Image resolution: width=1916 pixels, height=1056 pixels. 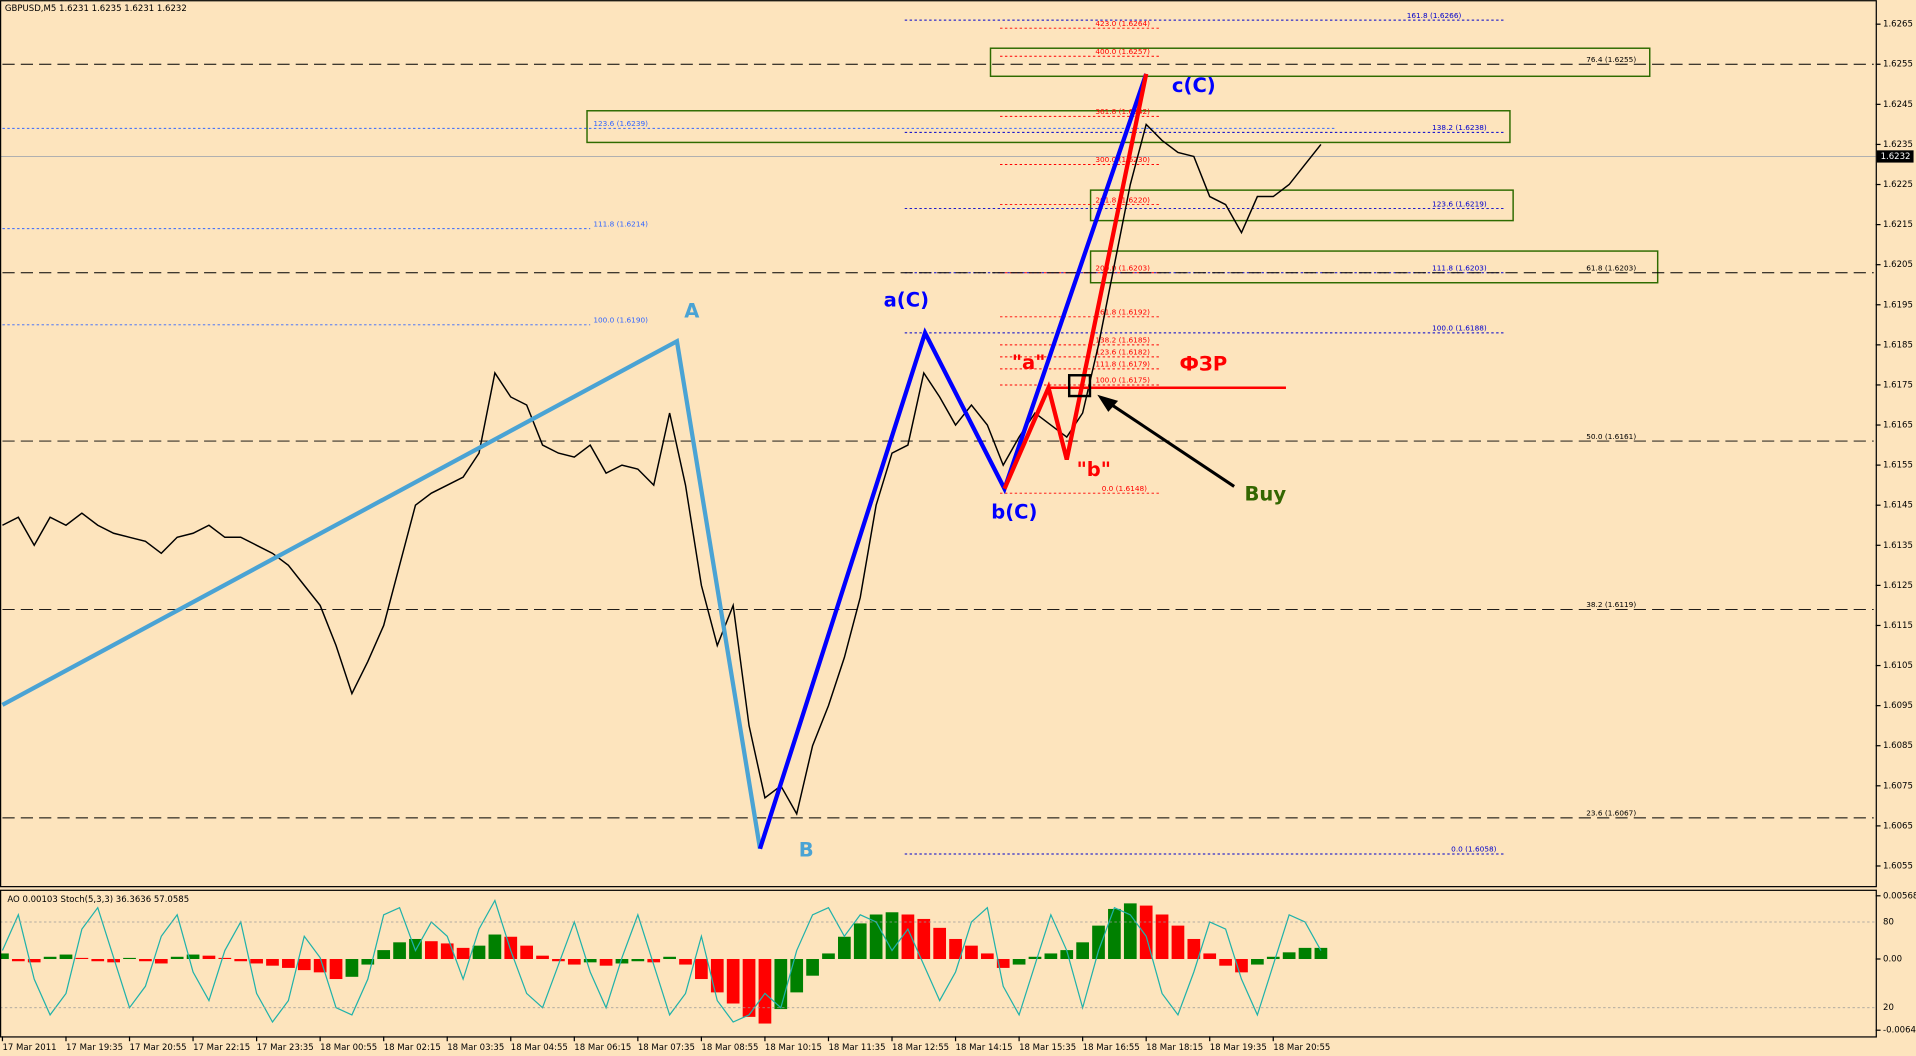 What do you see at coordinates (1194, 85) in the screenshot?
I see `wave-label: c(C)` at bounding box center [1194, 85].